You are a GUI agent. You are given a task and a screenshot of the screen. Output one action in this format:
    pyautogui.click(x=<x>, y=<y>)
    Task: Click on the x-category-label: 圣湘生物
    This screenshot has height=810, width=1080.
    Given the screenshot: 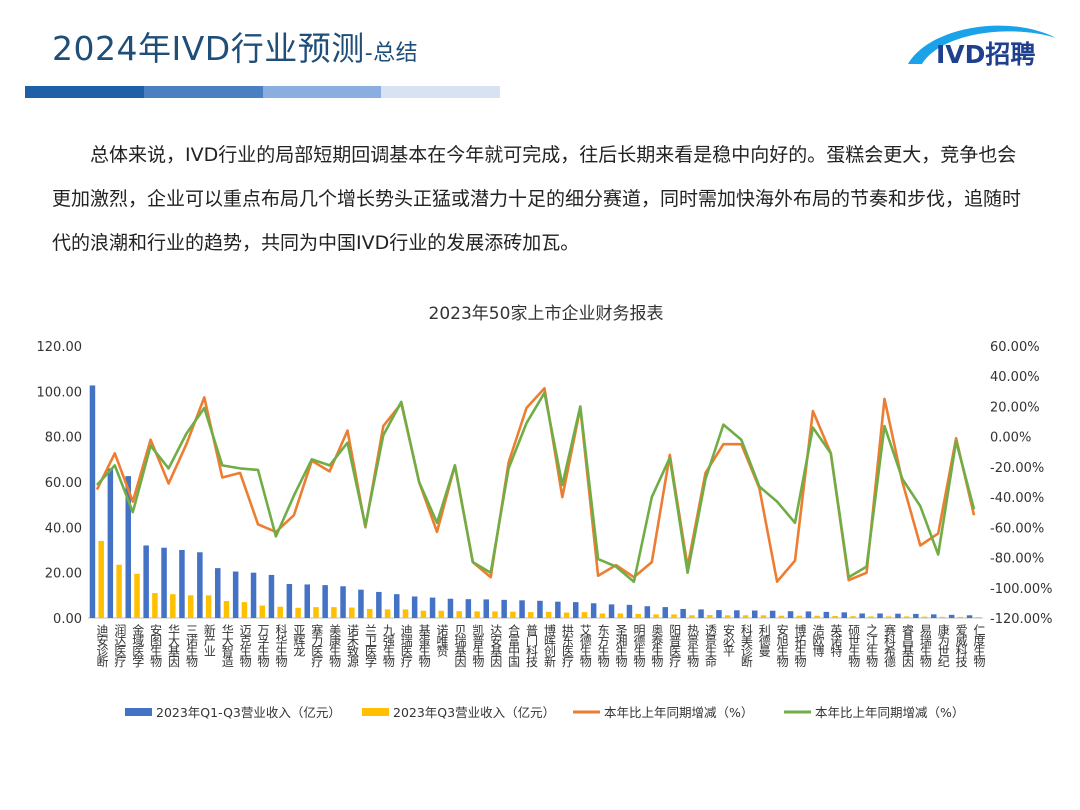 What is the action you would take?
    pyautogui.click(x=621, y=646)
    